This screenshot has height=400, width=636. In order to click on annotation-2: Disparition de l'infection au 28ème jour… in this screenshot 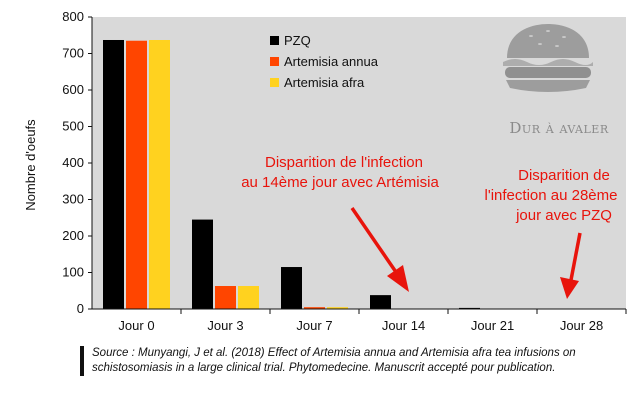, I will do `click(551, 195)`.